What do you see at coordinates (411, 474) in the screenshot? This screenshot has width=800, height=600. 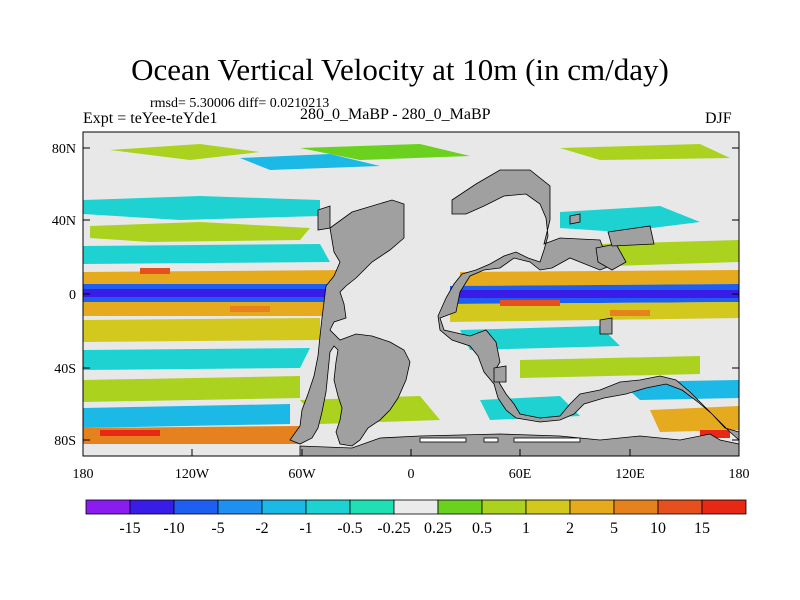 I see `lon-tick-label: 0` at bounding box center [411, 474].